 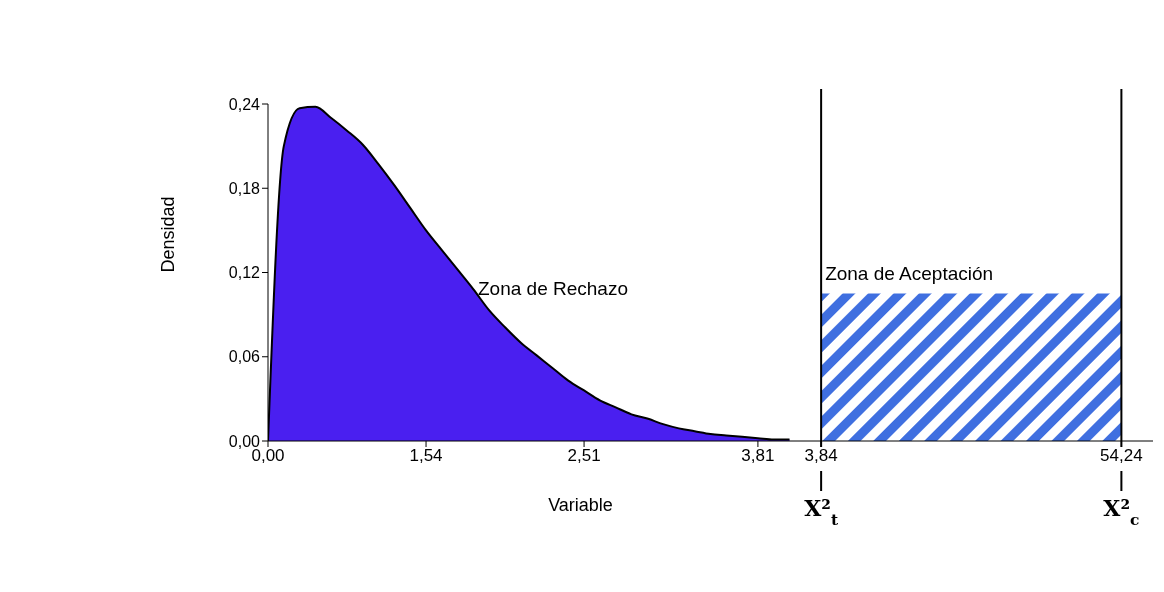 What do you see at coordinates (821, 456) in the screenshot?
I see `x-tick-label: 3,84` at bounding box center [821, 456].